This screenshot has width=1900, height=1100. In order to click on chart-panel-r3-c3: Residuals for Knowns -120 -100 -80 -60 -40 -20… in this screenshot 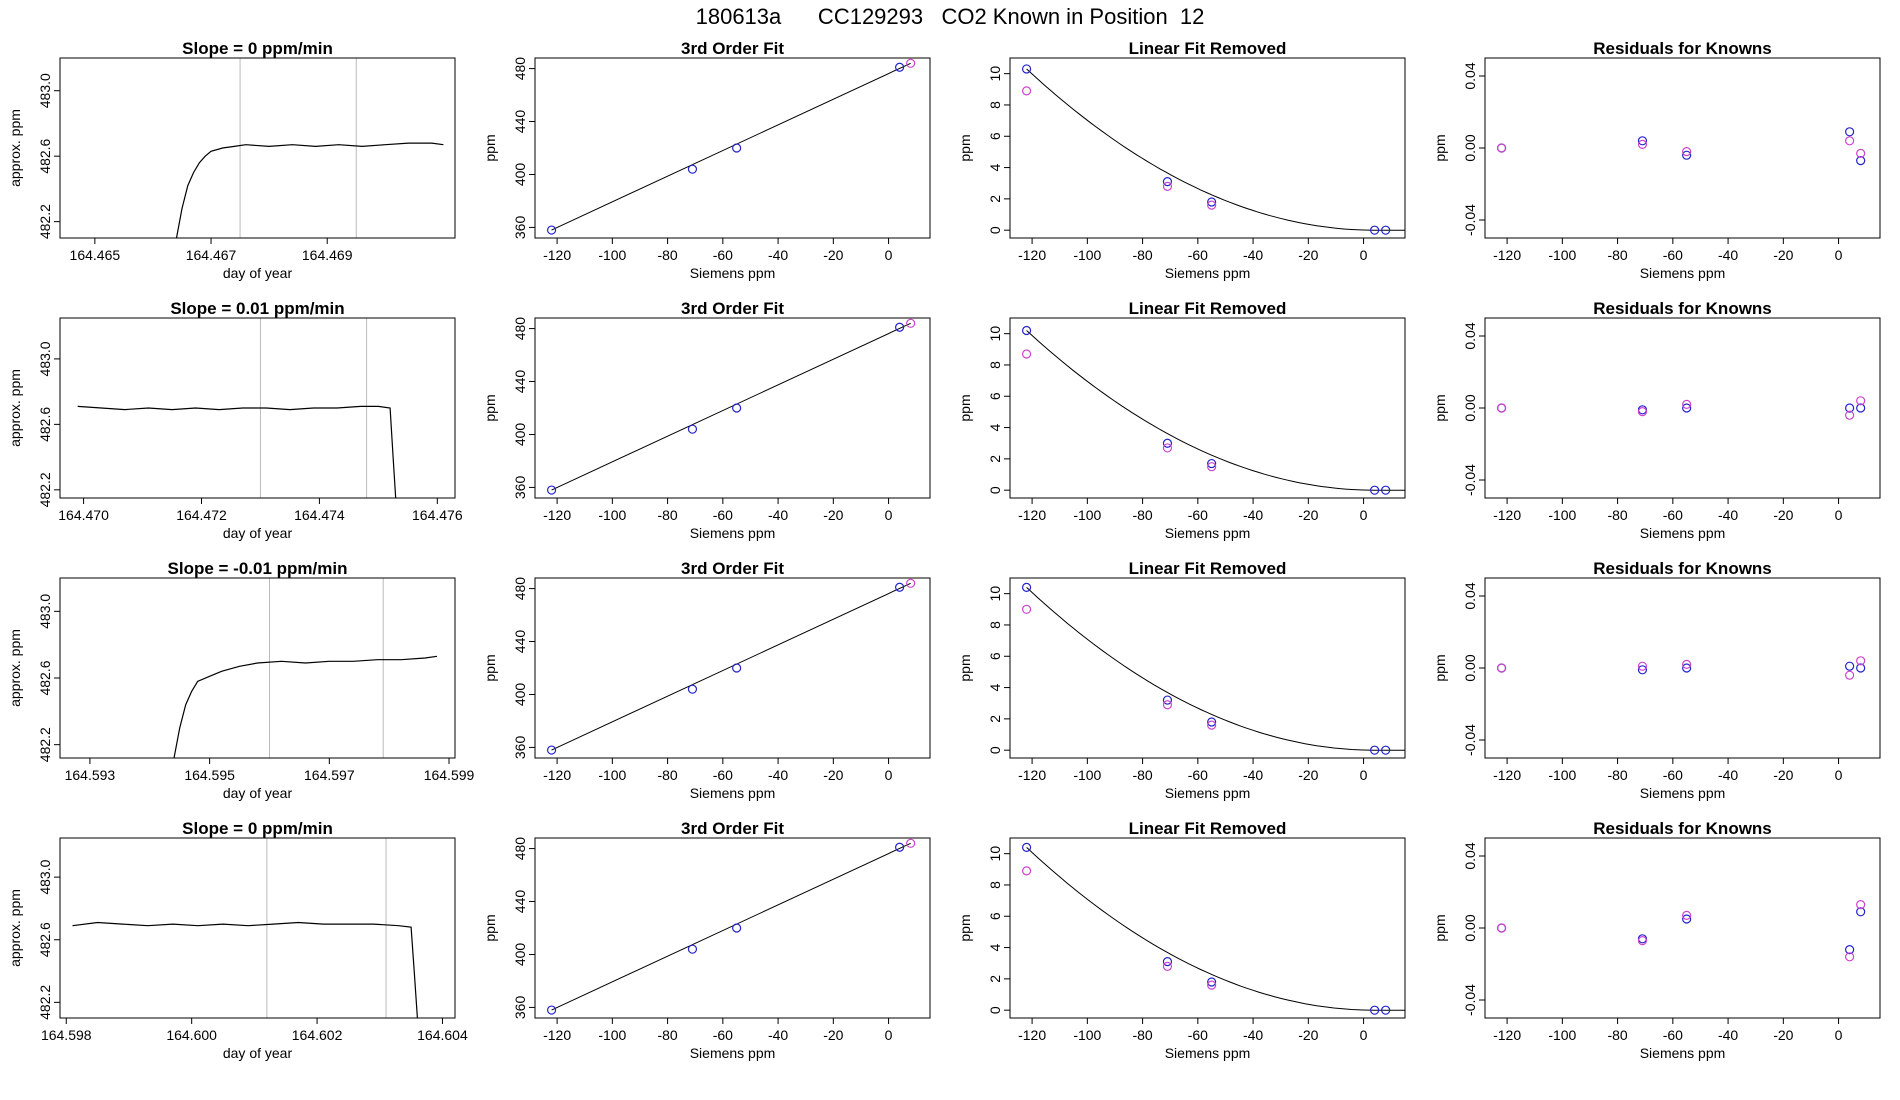, I will do `click(1662, 948)`.